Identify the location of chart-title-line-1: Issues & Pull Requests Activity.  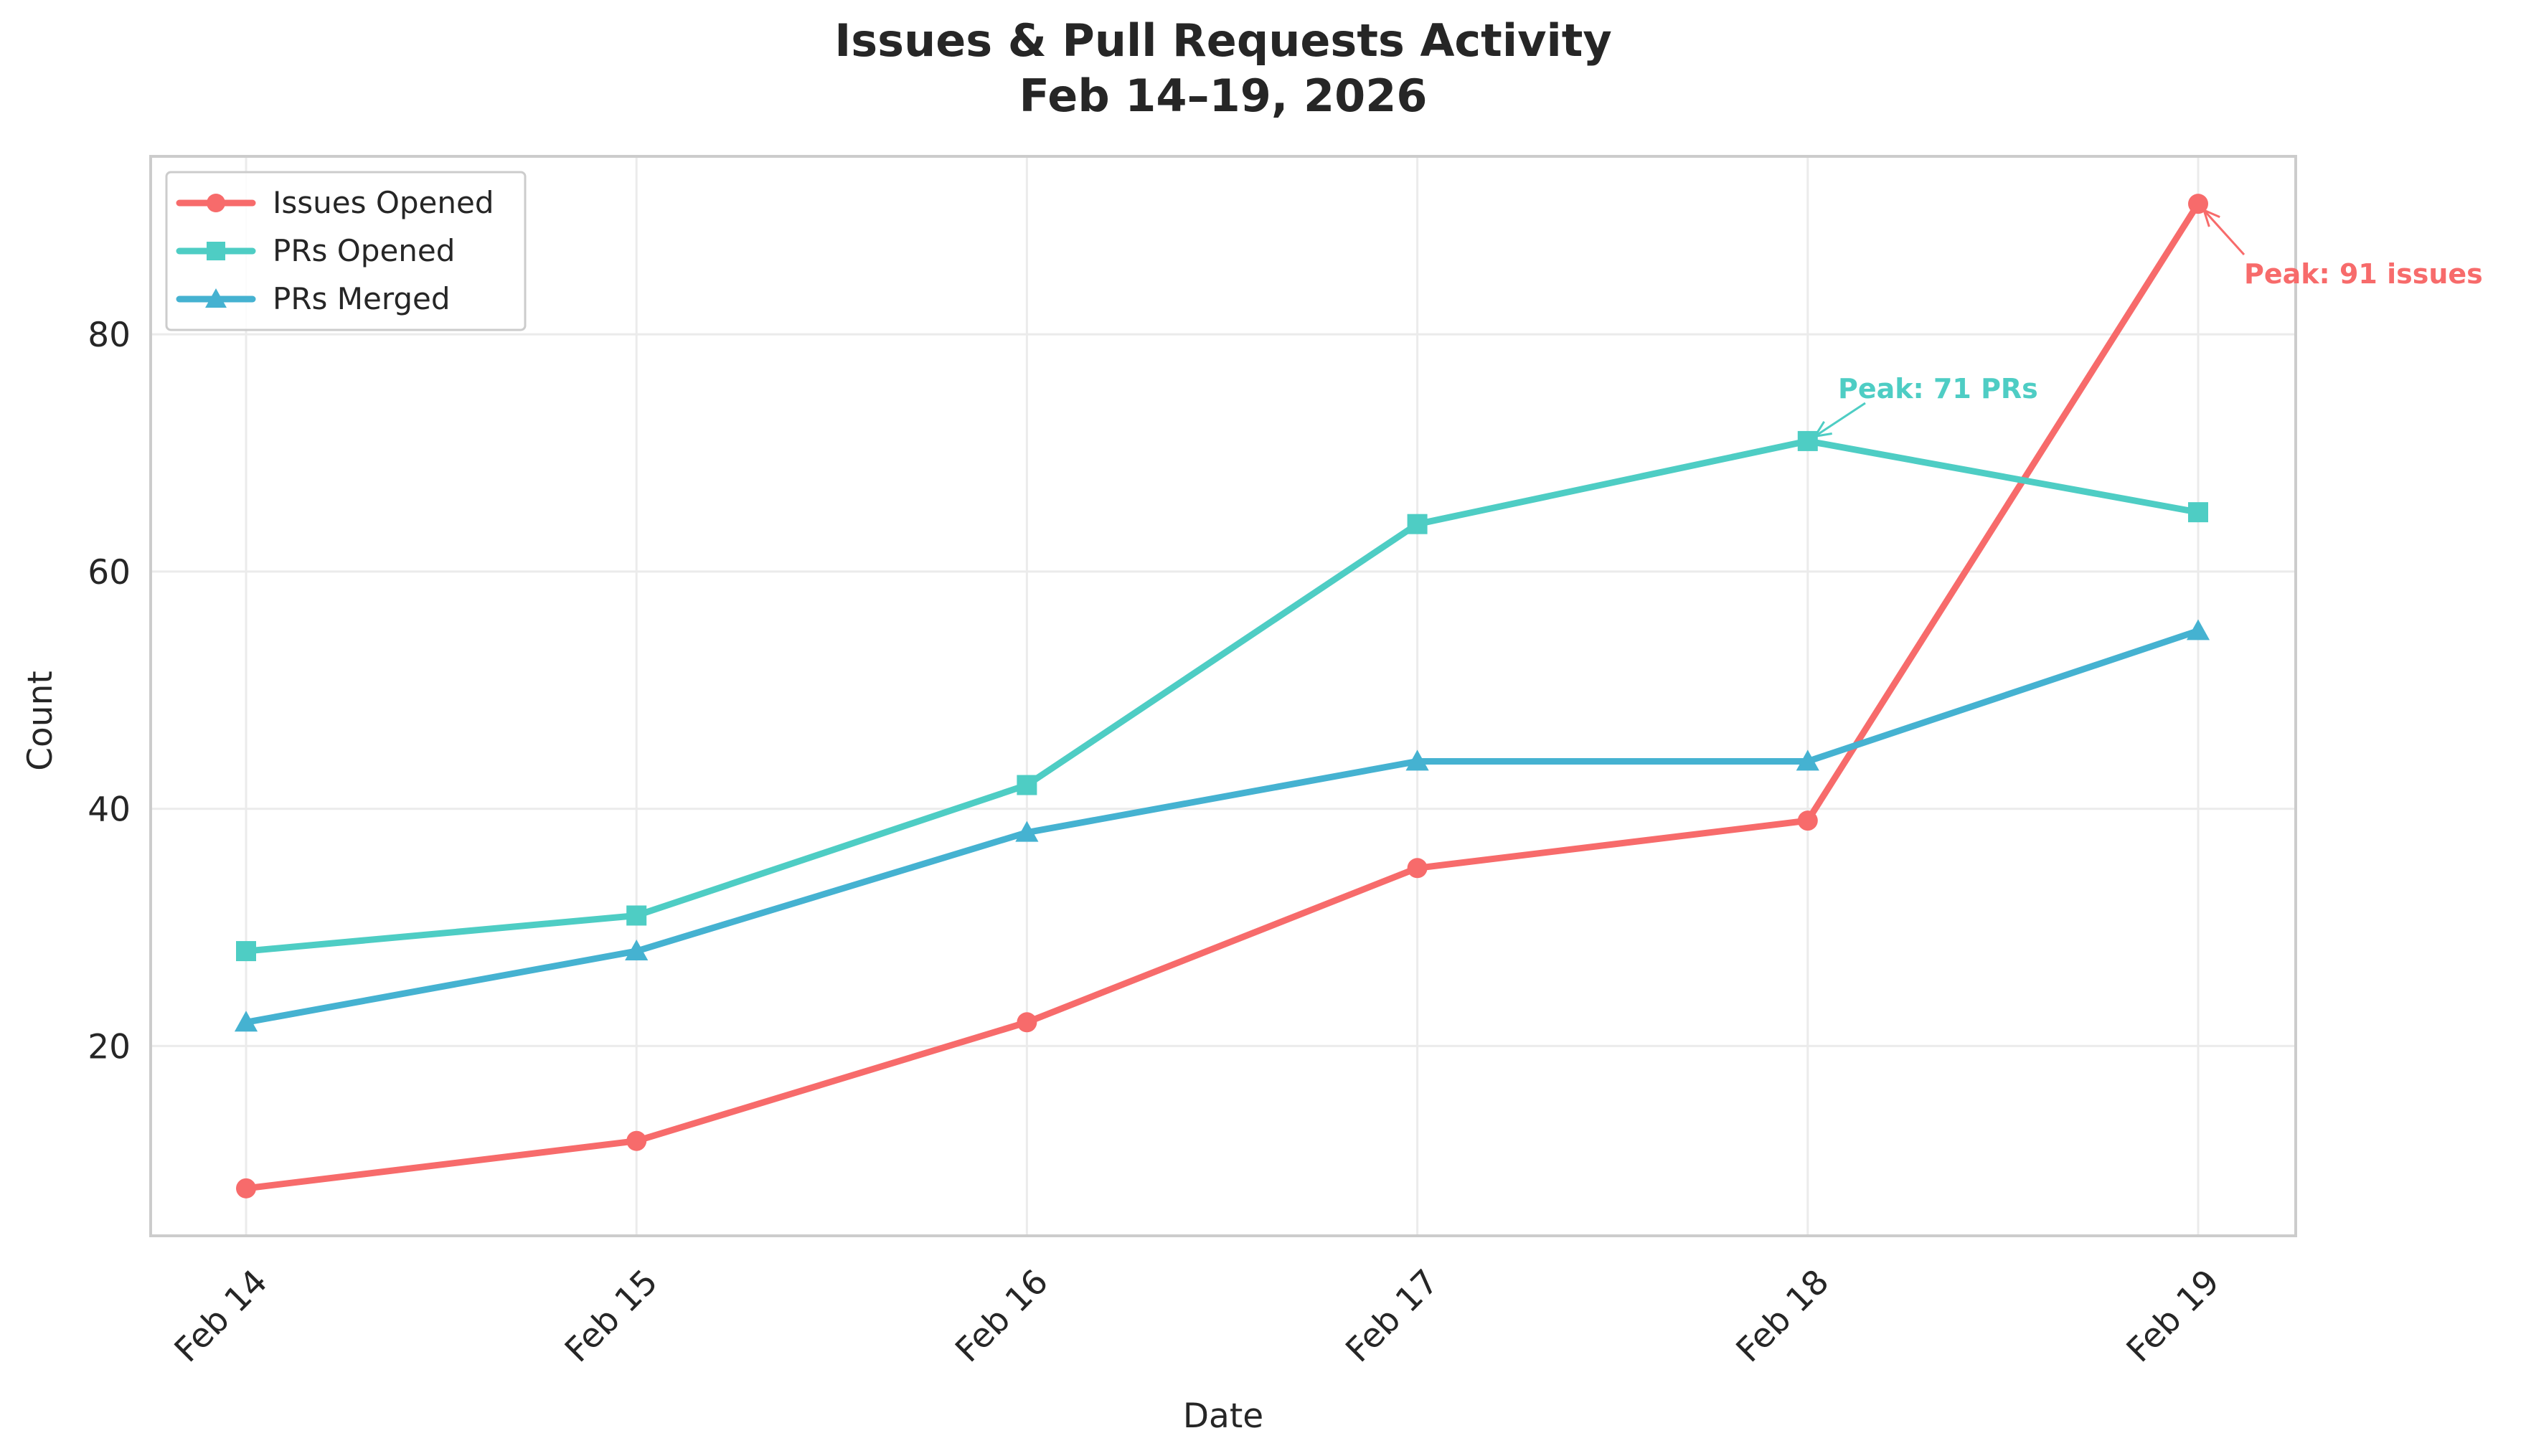
(1223, 40).